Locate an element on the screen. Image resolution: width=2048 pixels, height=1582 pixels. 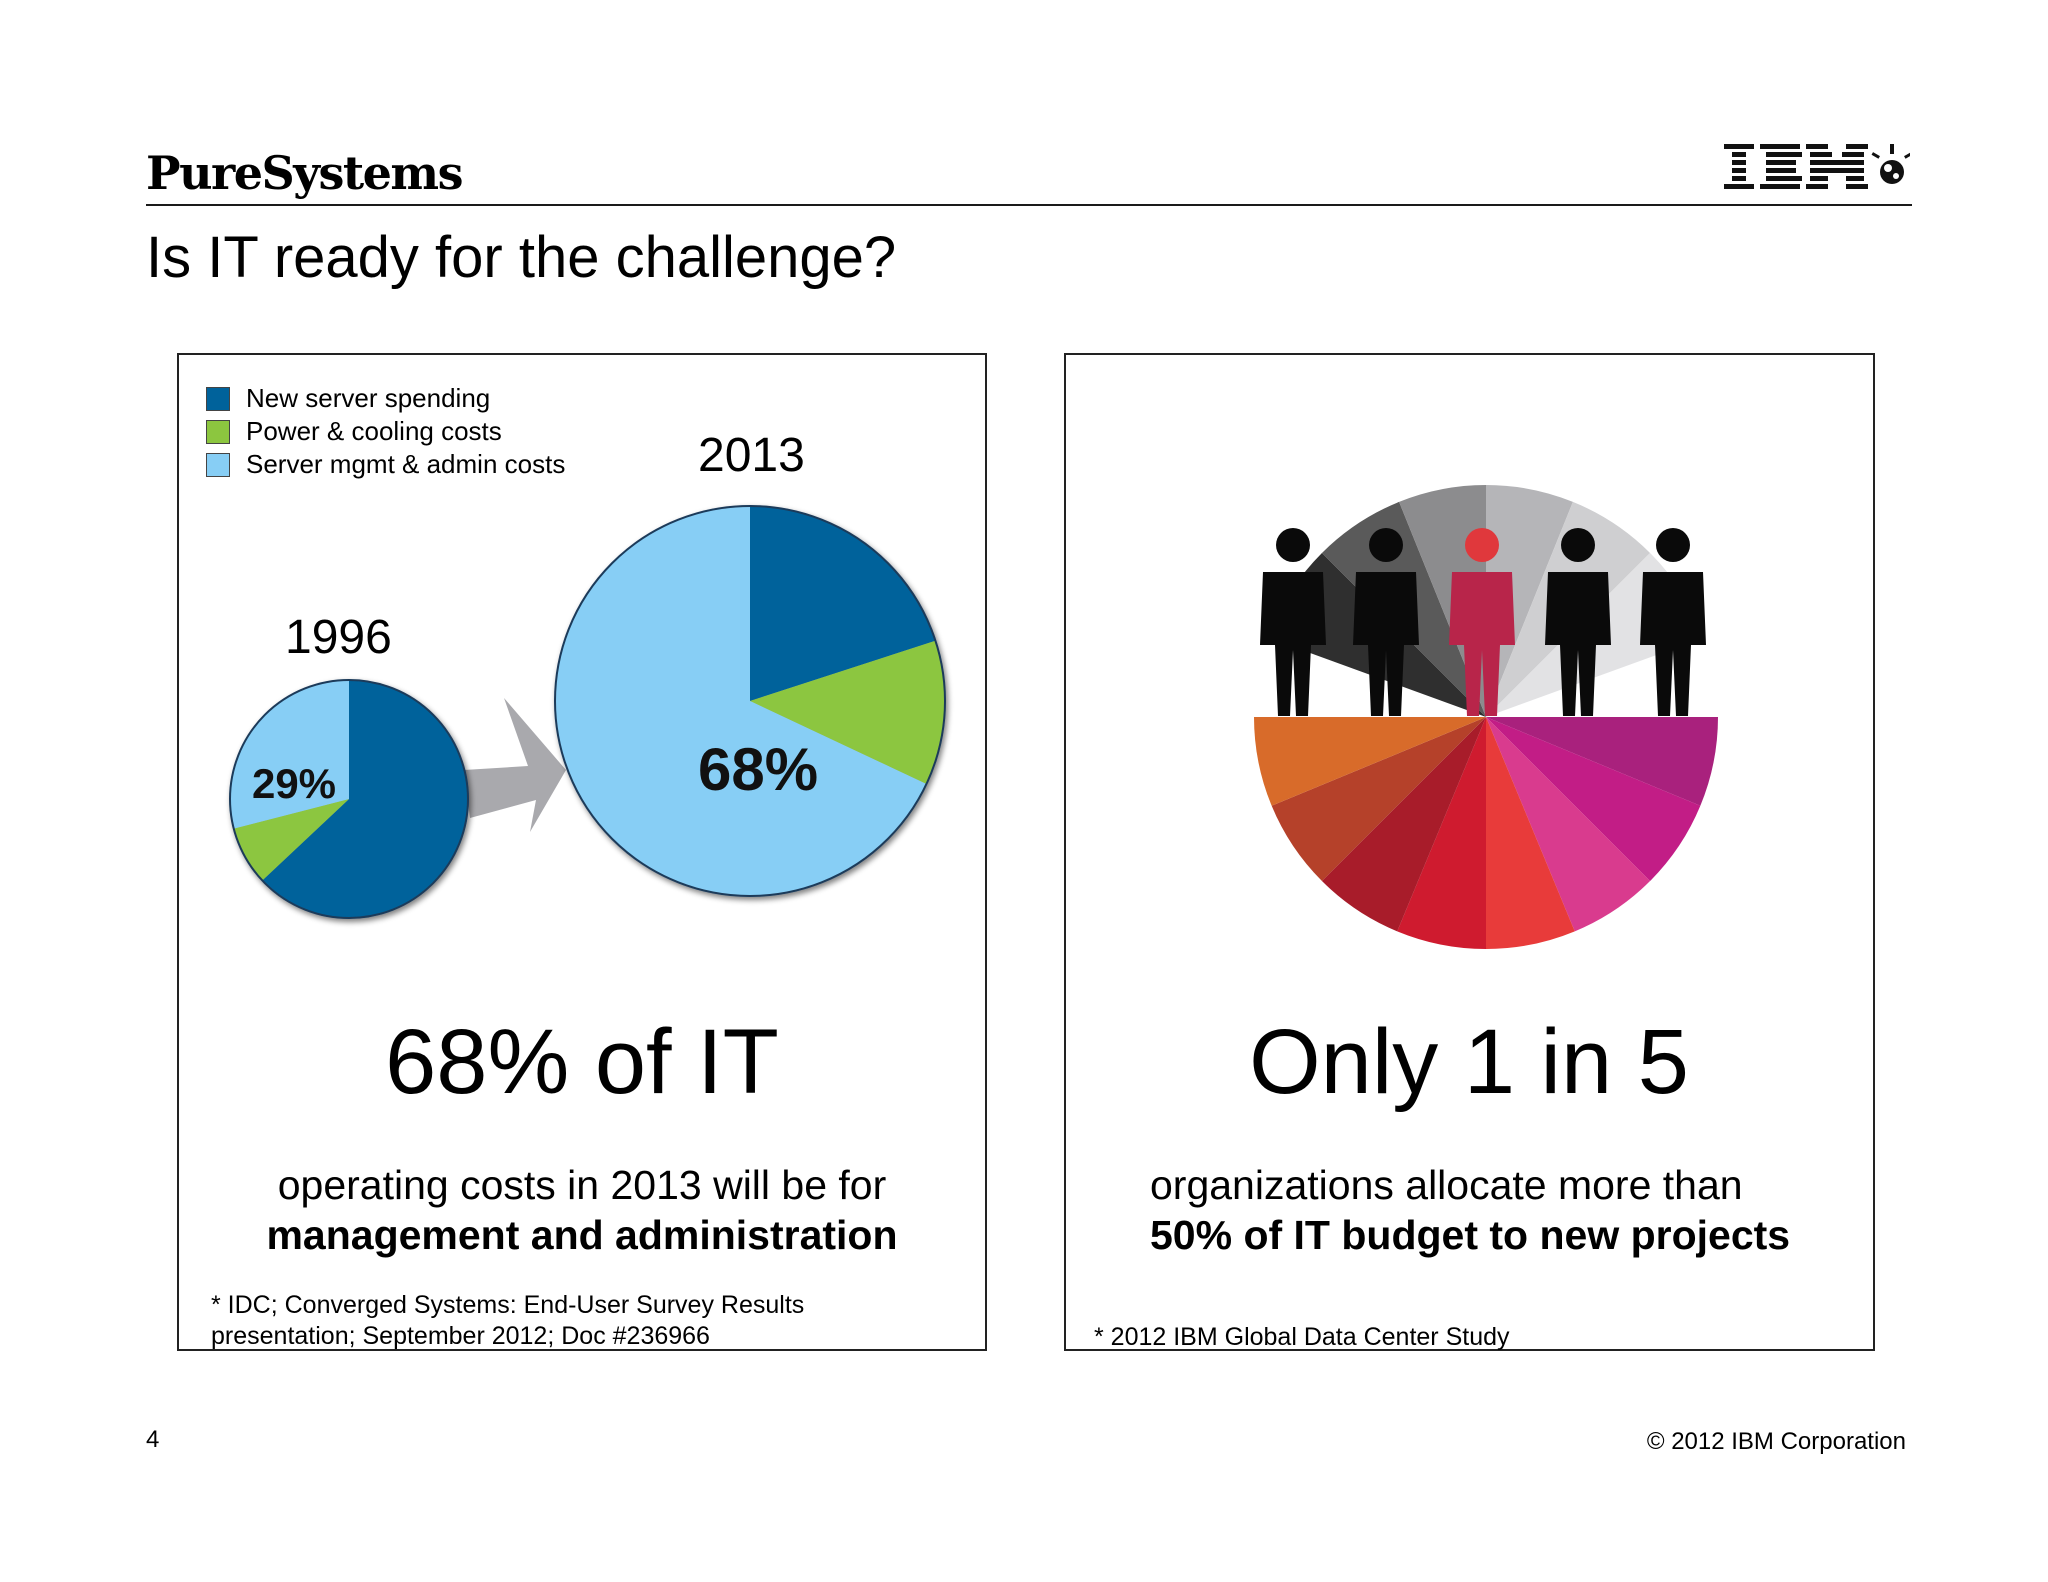
copyright: © 2012 IBM Corporation is located at coordinates (1776, 1441).